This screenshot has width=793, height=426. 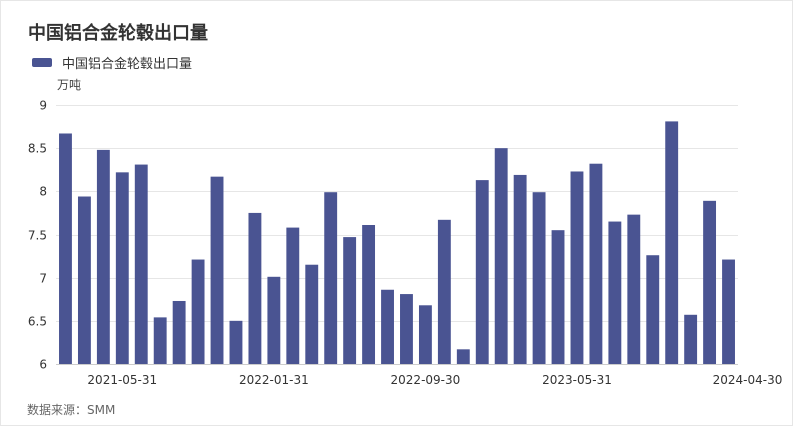 I want to click on y-tick-label: 7.5, so click(x=37, y=236).